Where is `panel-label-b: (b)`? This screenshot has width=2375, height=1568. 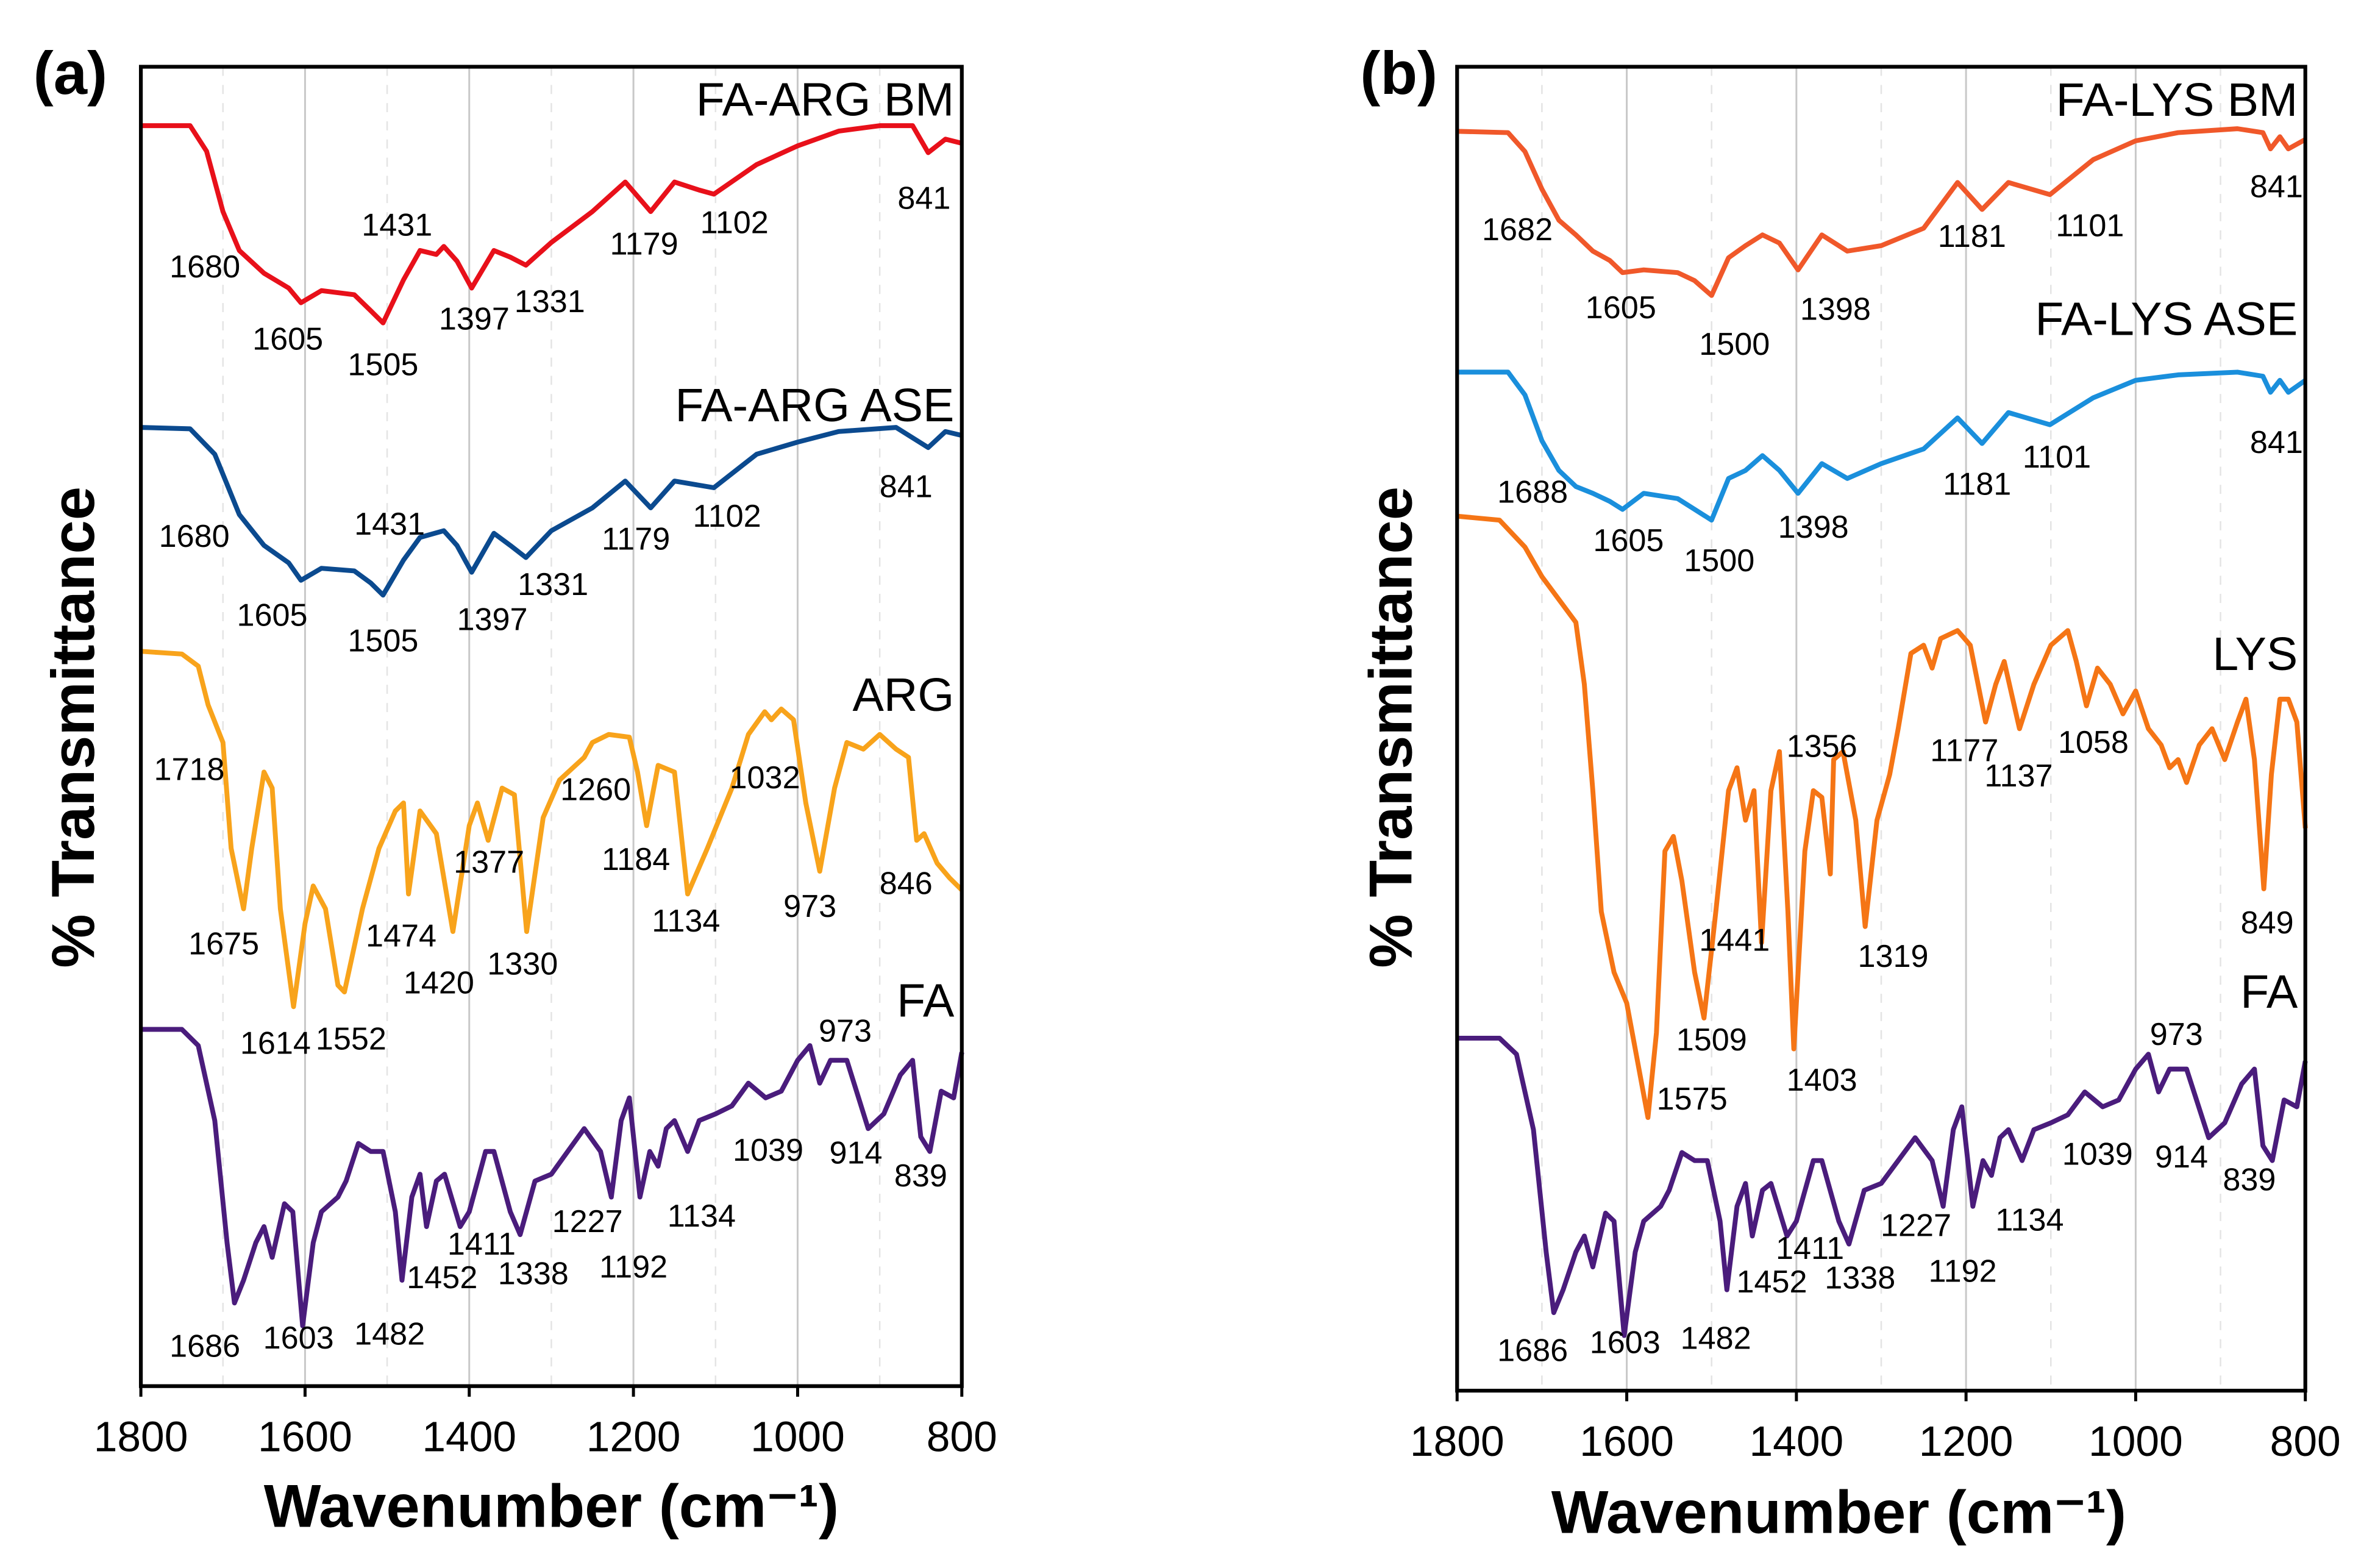 panel-label-b: (b) is located at coordinates (1398, 73).